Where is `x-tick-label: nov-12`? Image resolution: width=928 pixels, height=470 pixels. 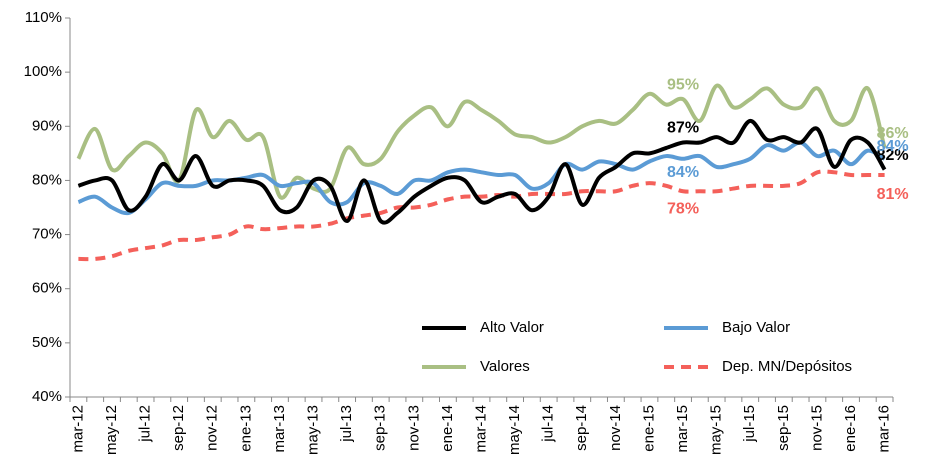
x-tick-label: nov-12 is located at coordinates (212, 428).